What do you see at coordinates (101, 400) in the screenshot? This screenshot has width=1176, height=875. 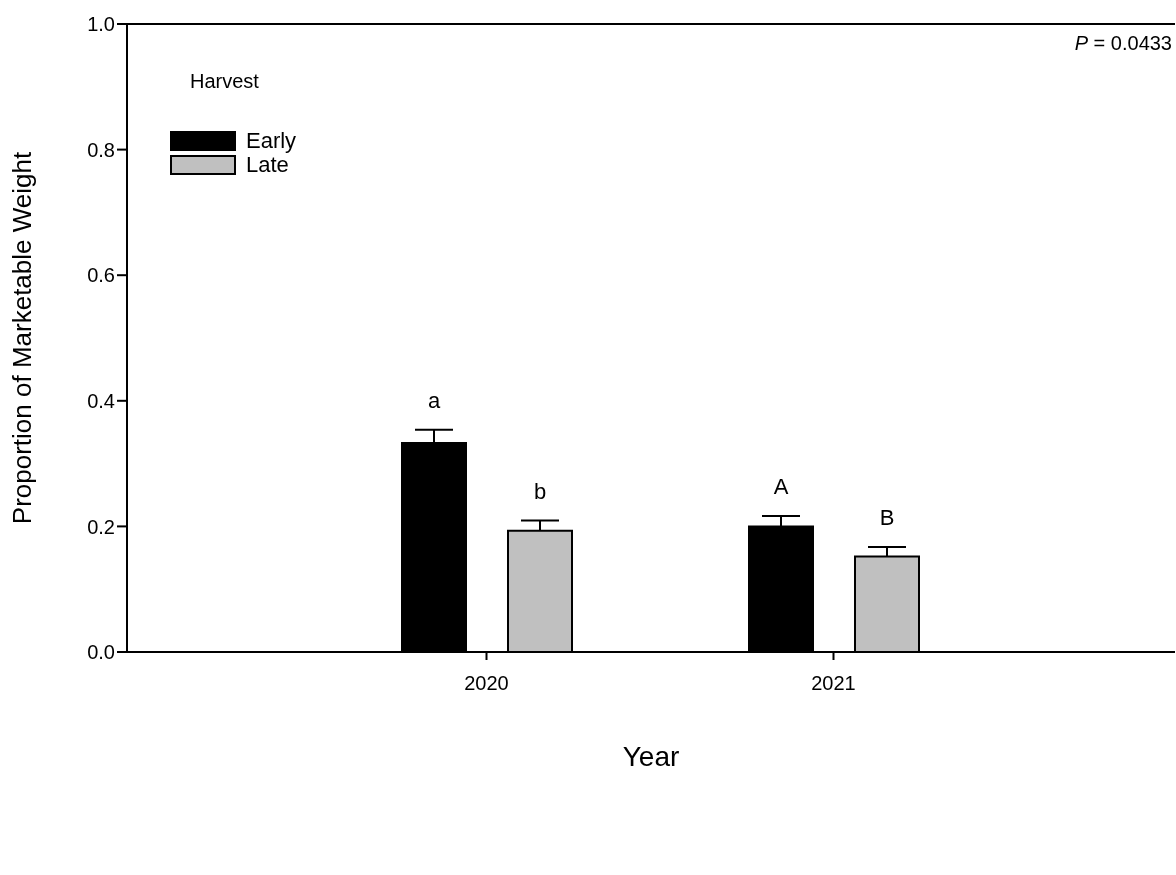 I see `y-tick-label: 0.4` at bounding box center [101, 400].